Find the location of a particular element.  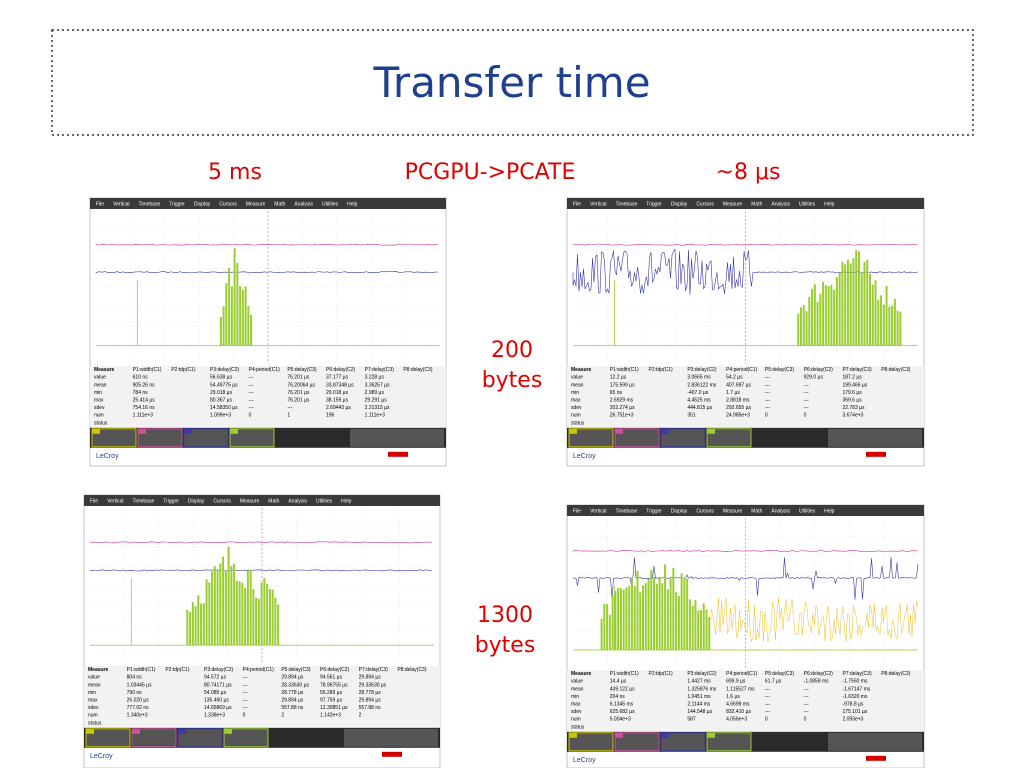

measure-cell: 1.6 µs is located at coordinates (733, 697).